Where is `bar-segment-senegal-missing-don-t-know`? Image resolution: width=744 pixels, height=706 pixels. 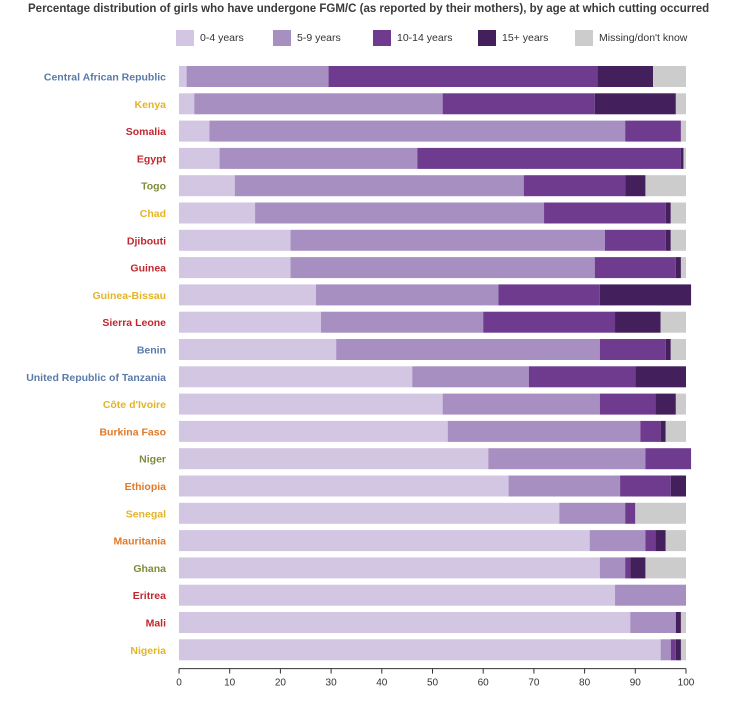
bar-segment-senegal-missing-don-t-know is located at coordinates (660, 513).